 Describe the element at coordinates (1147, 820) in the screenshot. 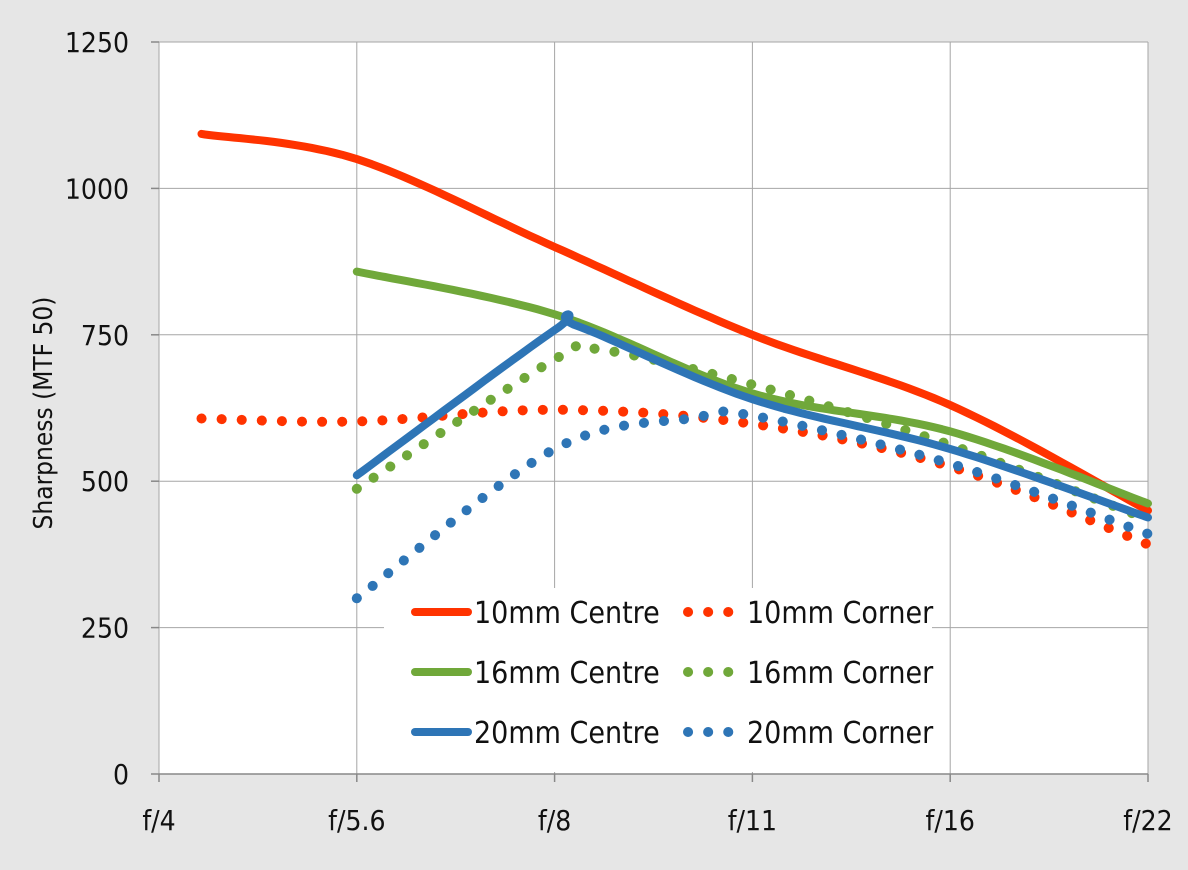

I see `x-tick-label: f/22` at that location.